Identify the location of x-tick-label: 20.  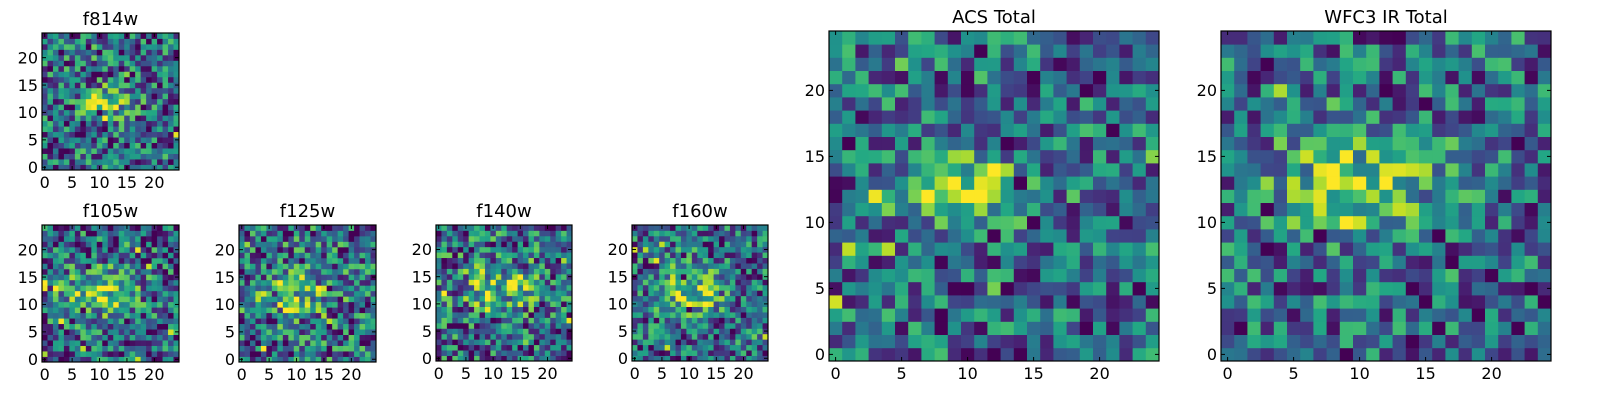
(351, 374).